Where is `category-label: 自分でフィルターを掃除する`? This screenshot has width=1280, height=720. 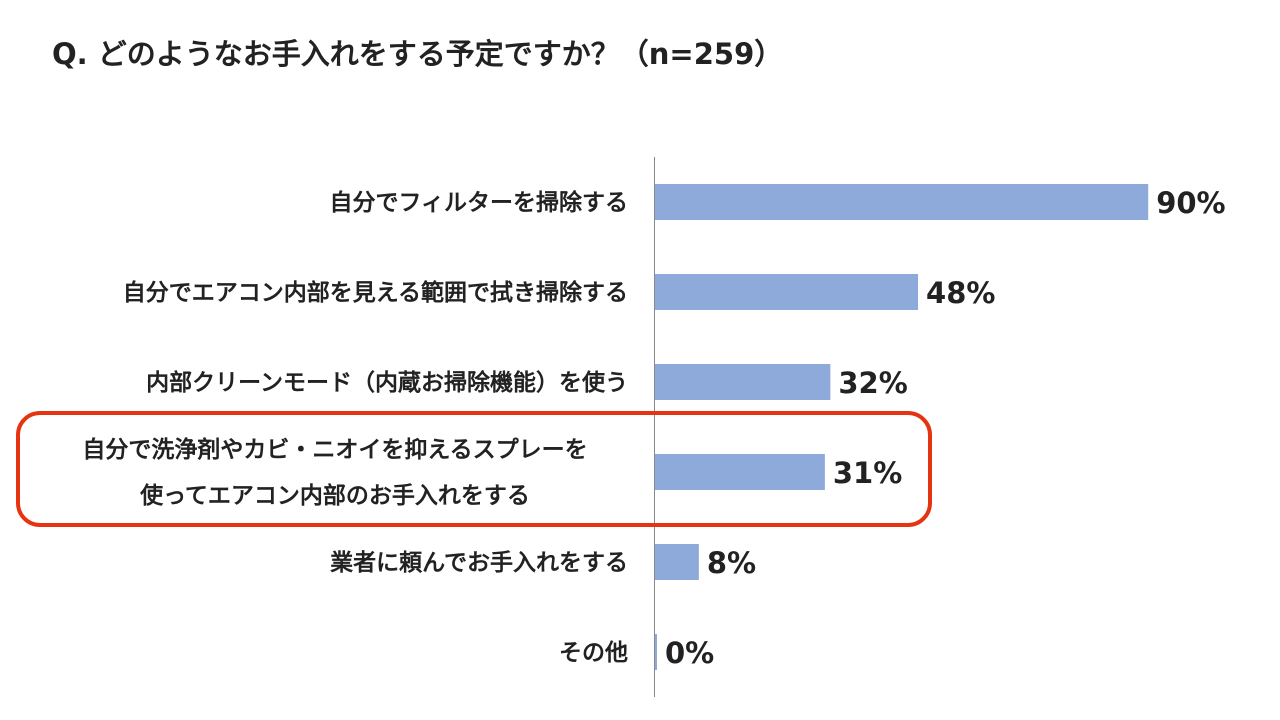
category-label: 自分でフィルターを掃除する is located at coordinates (478, 202).